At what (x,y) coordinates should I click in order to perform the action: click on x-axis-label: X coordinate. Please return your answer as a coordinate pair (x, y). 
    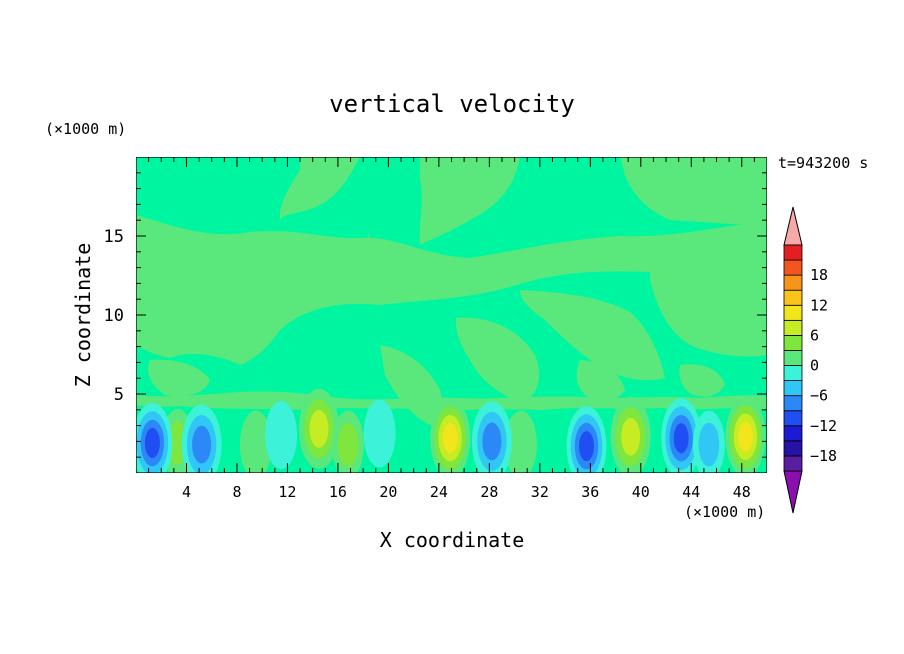
    Looking at the image, I should click on (452, 540).